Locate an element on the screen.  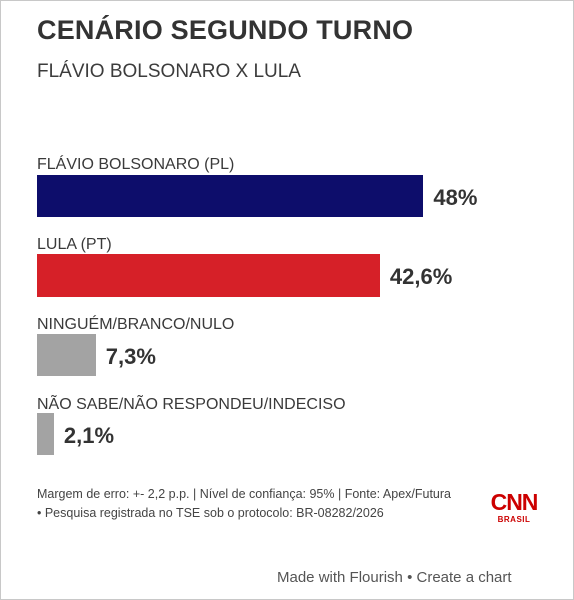
bar-ninguem-branco-nulo is located at coordinates (66, 355).